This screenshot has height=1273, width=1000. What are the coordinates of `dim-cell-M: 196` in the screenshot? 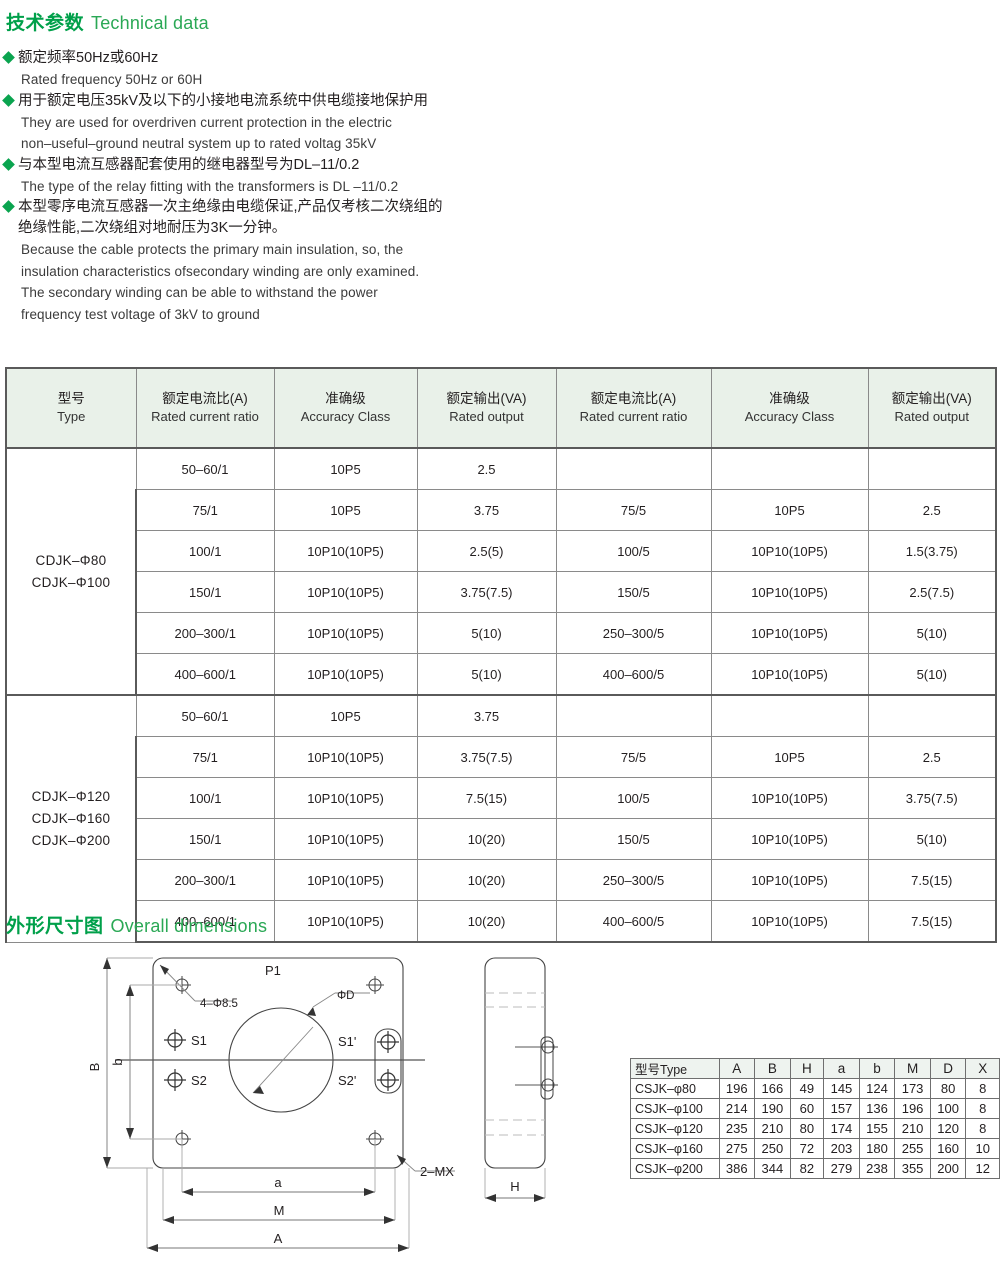 It's located at (912, 1108).